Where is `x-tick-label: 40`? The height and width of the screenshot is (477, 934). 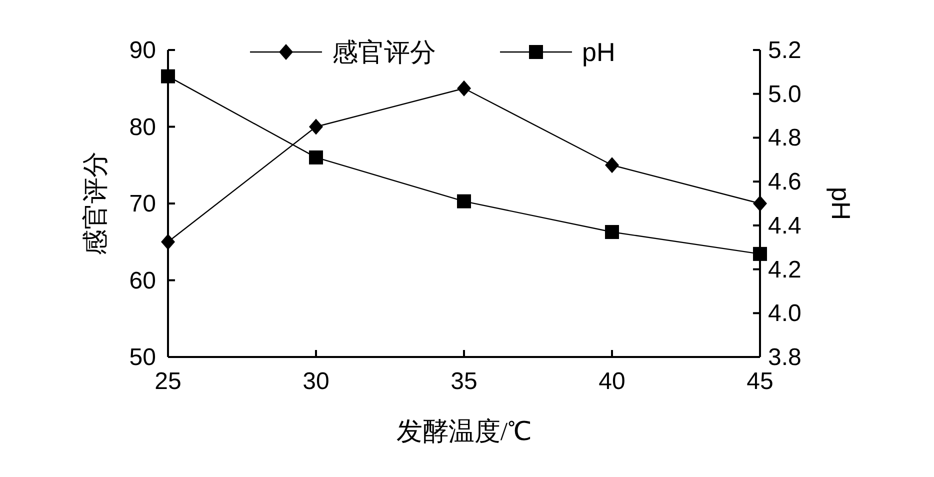 x-tick-label: 40 is located at coordinates (612, 381).